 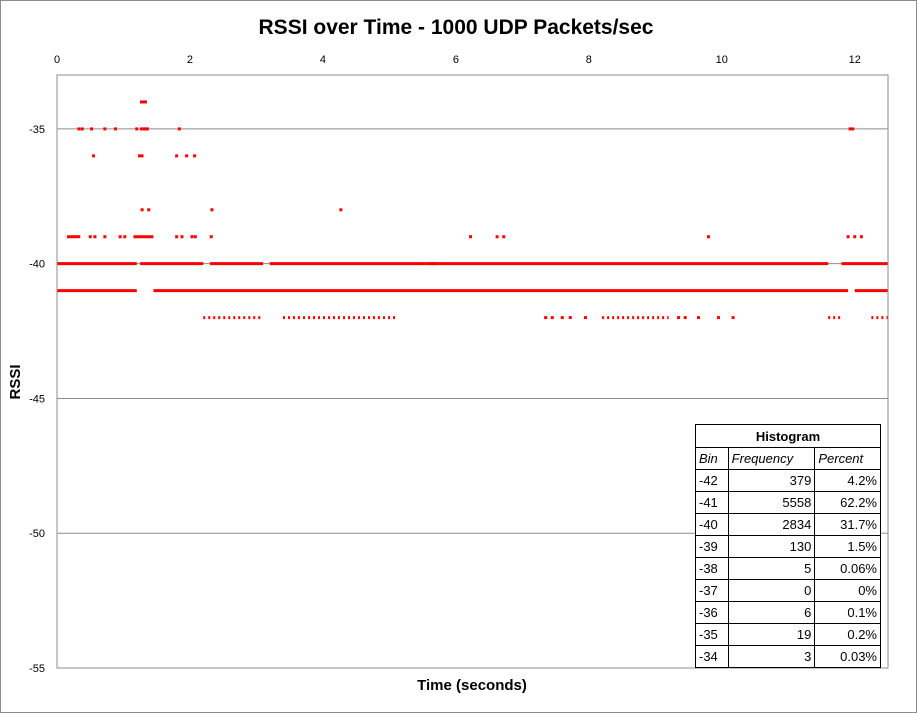 I want to click on histogram-percent: 62.2%, so click(x=847, y=502).